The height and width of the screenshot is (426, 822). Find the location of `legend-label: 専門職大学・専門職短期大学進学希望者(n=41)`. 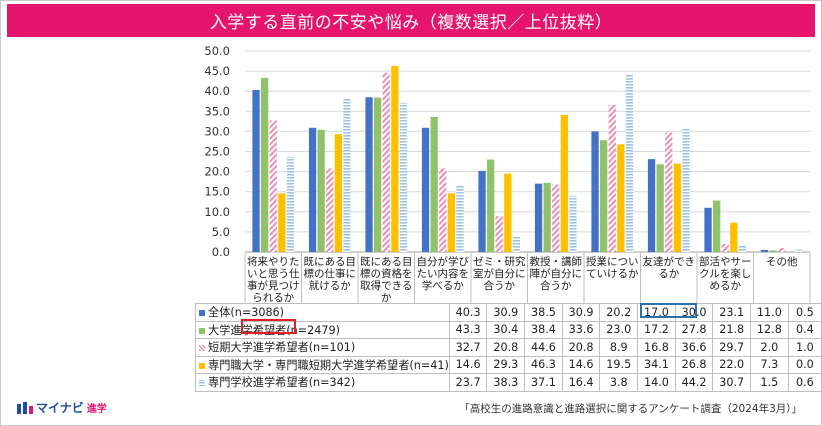

legend-label: 専門職大学・専門職短期大学進学希望者(n=41) is located at coordinates (328, 365).